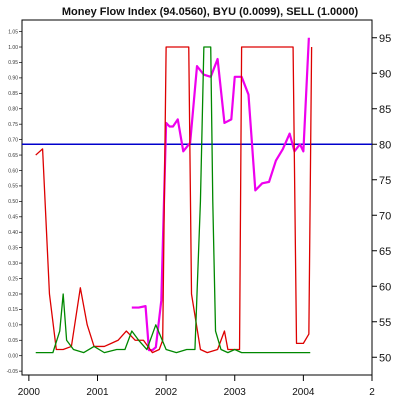 The image size is (420, 400). Describe the element at coordinates (13, 171) in the screenshot. I see `left-y-tick-label: 0.60` at that location.